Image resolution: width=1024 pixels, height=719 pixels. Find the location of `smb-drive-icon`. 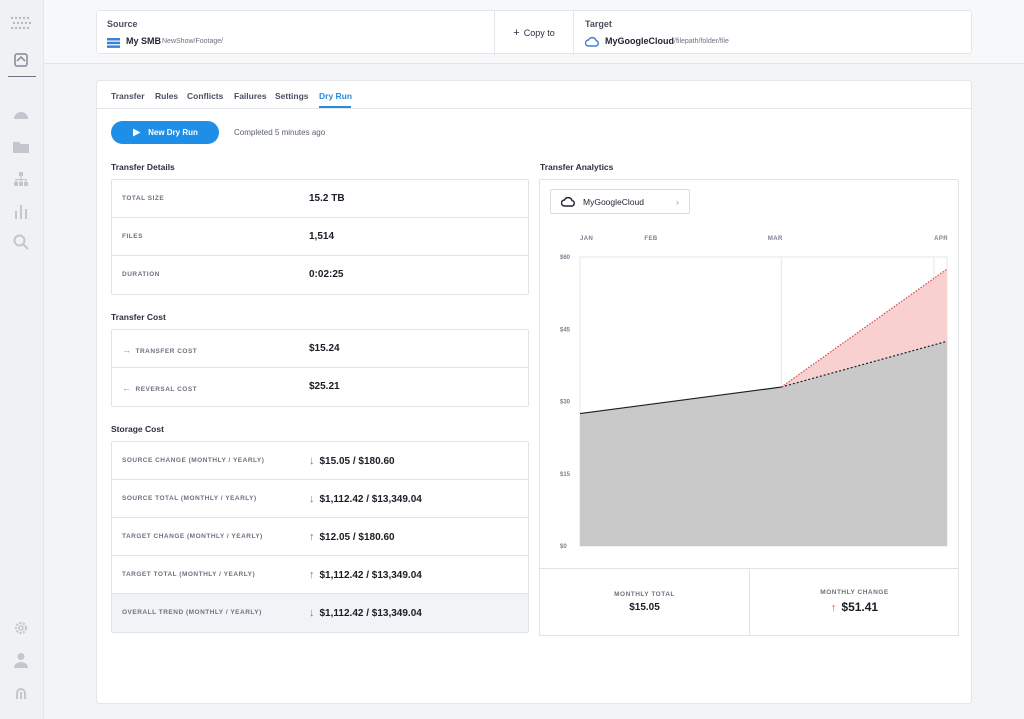

smb-drive-icon is located at coordinates (113, 44).